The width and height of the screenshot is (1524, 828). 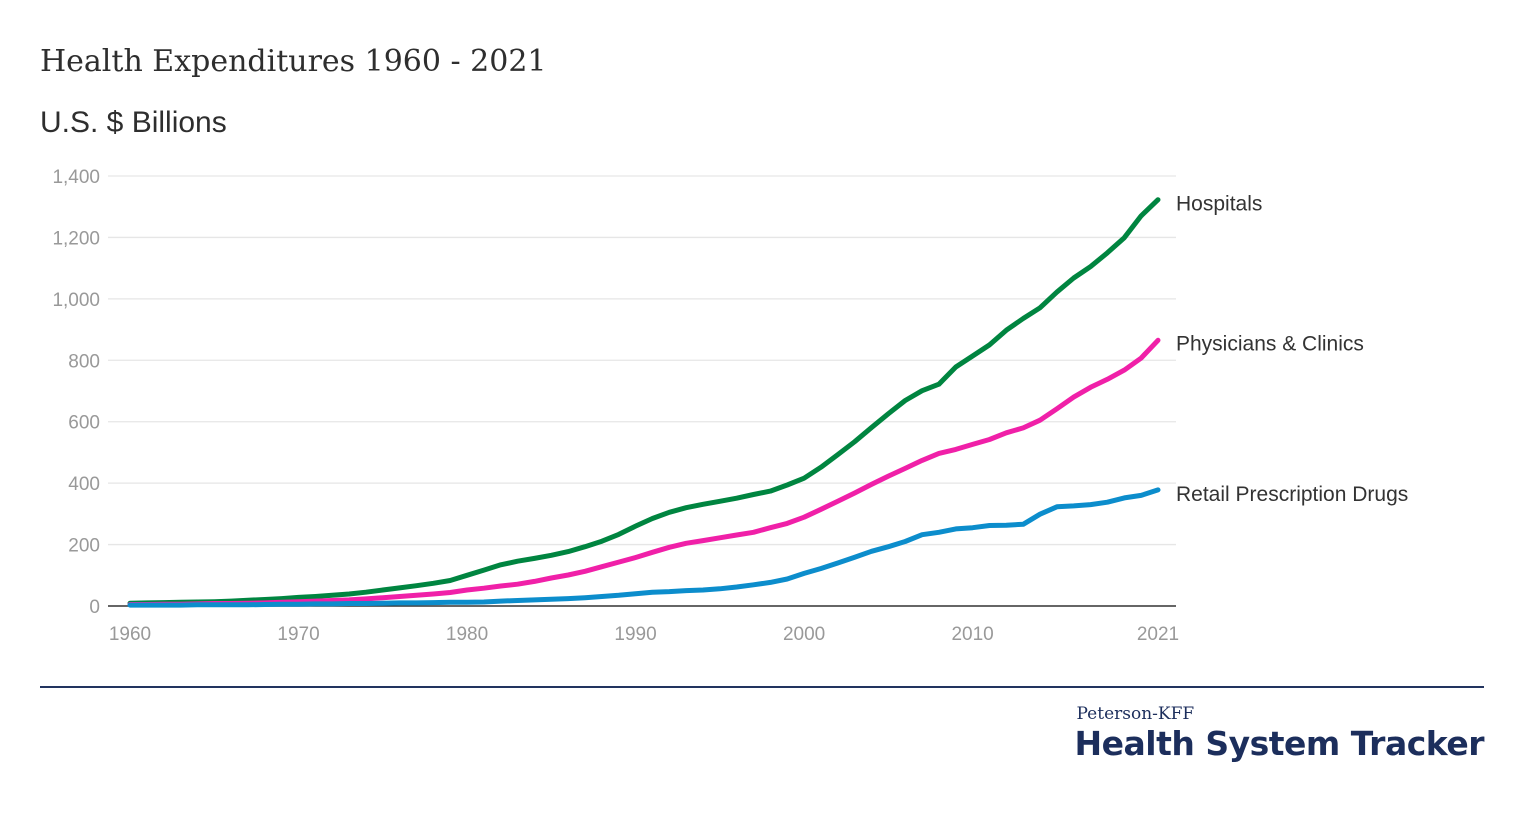 What do you see at coordinates (804, 634) in the screenshot?
I see `x-tick-label: 2000` at bounding box center [804, 634].